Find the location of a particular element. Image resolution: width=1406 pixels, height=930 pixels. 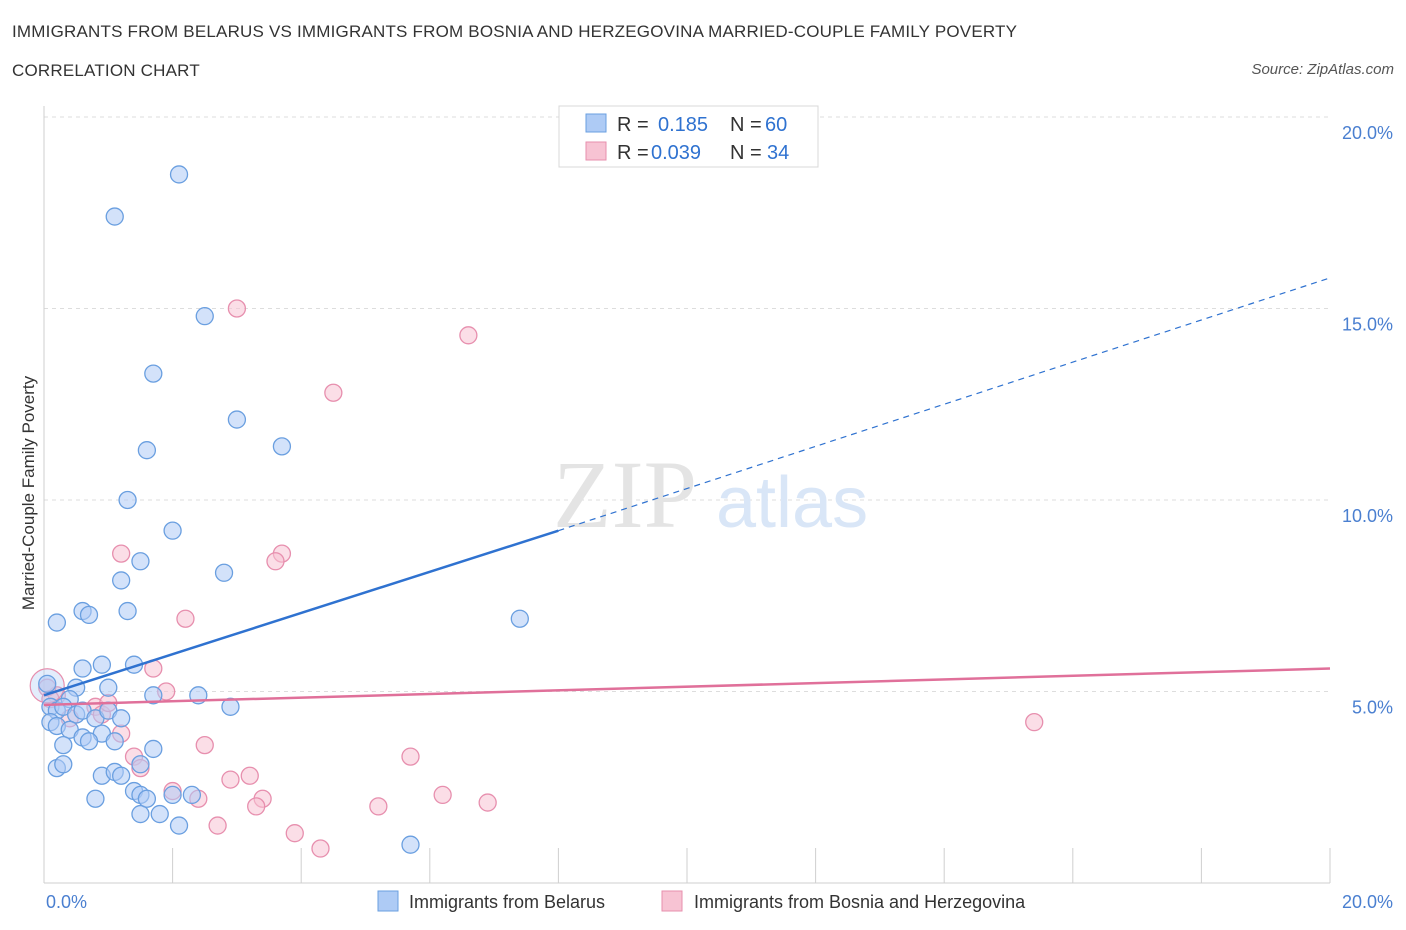

watermark-zip: ZIP is located at coordinates (625, 494).